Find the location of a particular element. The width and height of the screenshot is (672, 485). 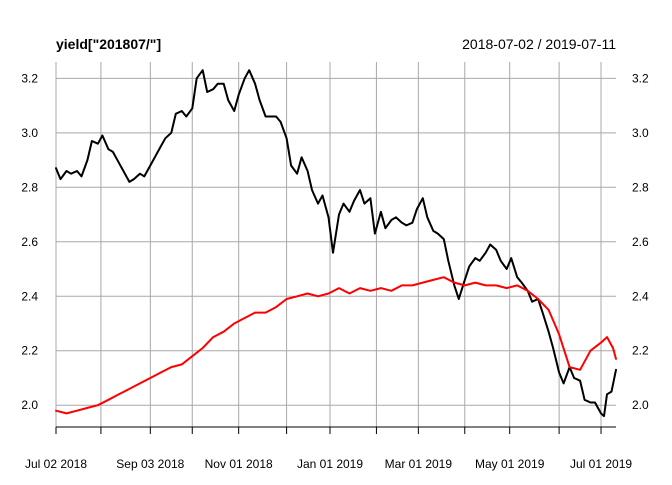

x-tick-label: Jul 01 2019 is located at coordinates (601, 464).